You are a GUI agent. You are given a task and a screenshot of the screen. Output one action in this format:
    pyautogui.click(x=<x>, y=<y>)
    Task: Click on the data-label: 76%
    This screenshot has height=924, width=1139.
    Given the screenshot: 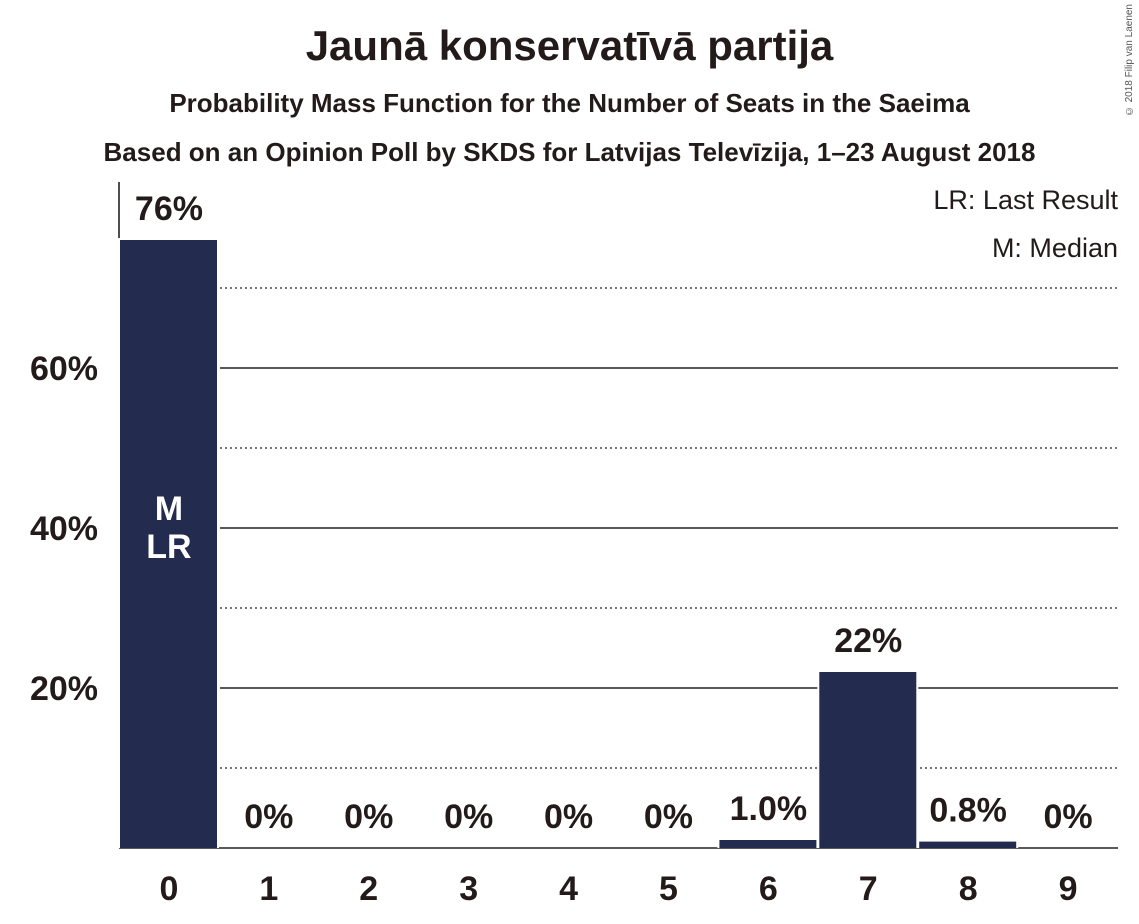 What is the action you would take?
    pyautogui.click(x=169, y=209)
    